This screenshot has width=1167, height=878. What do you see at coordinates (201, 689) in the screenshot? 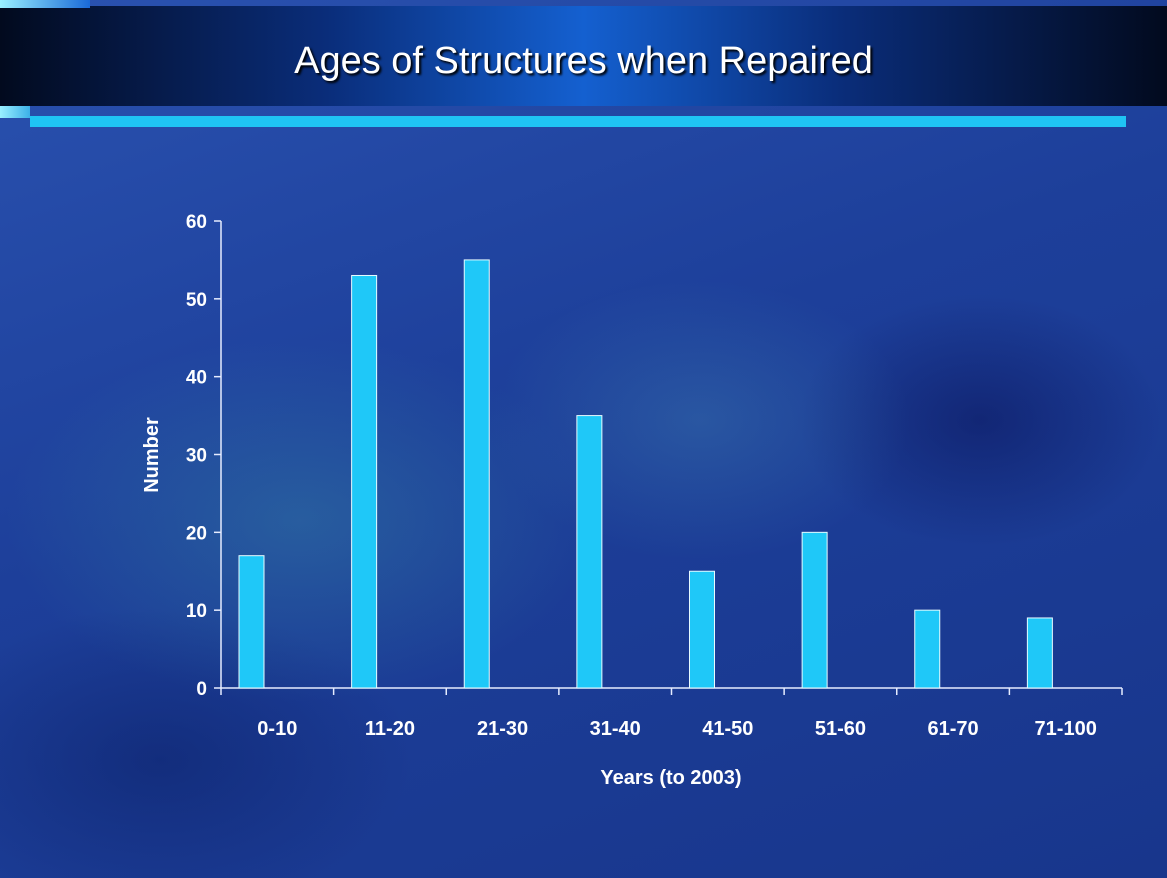
I see `y-tick-label: 0` at bounding box center [201, 689].